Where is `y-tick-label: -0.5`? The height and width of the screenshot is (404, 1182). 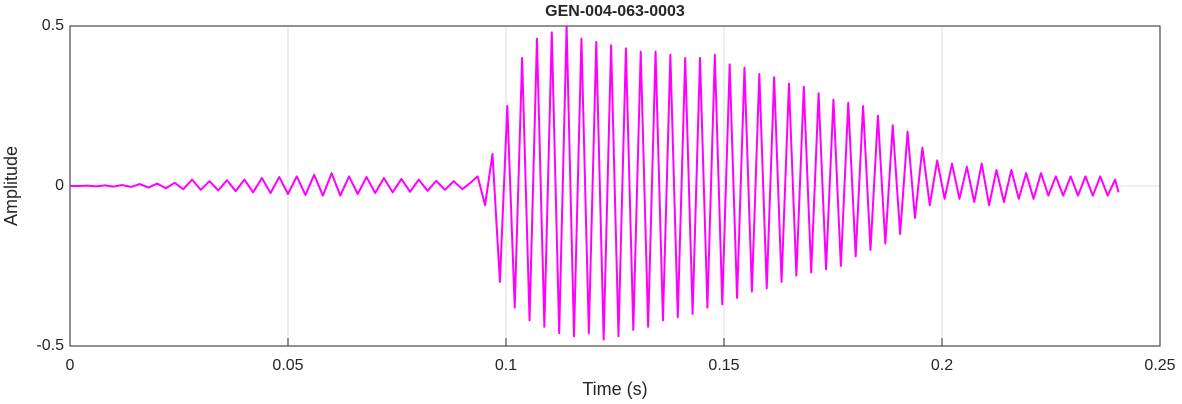 y-tick-label: -0.5 is located at coordinates (50, 345).